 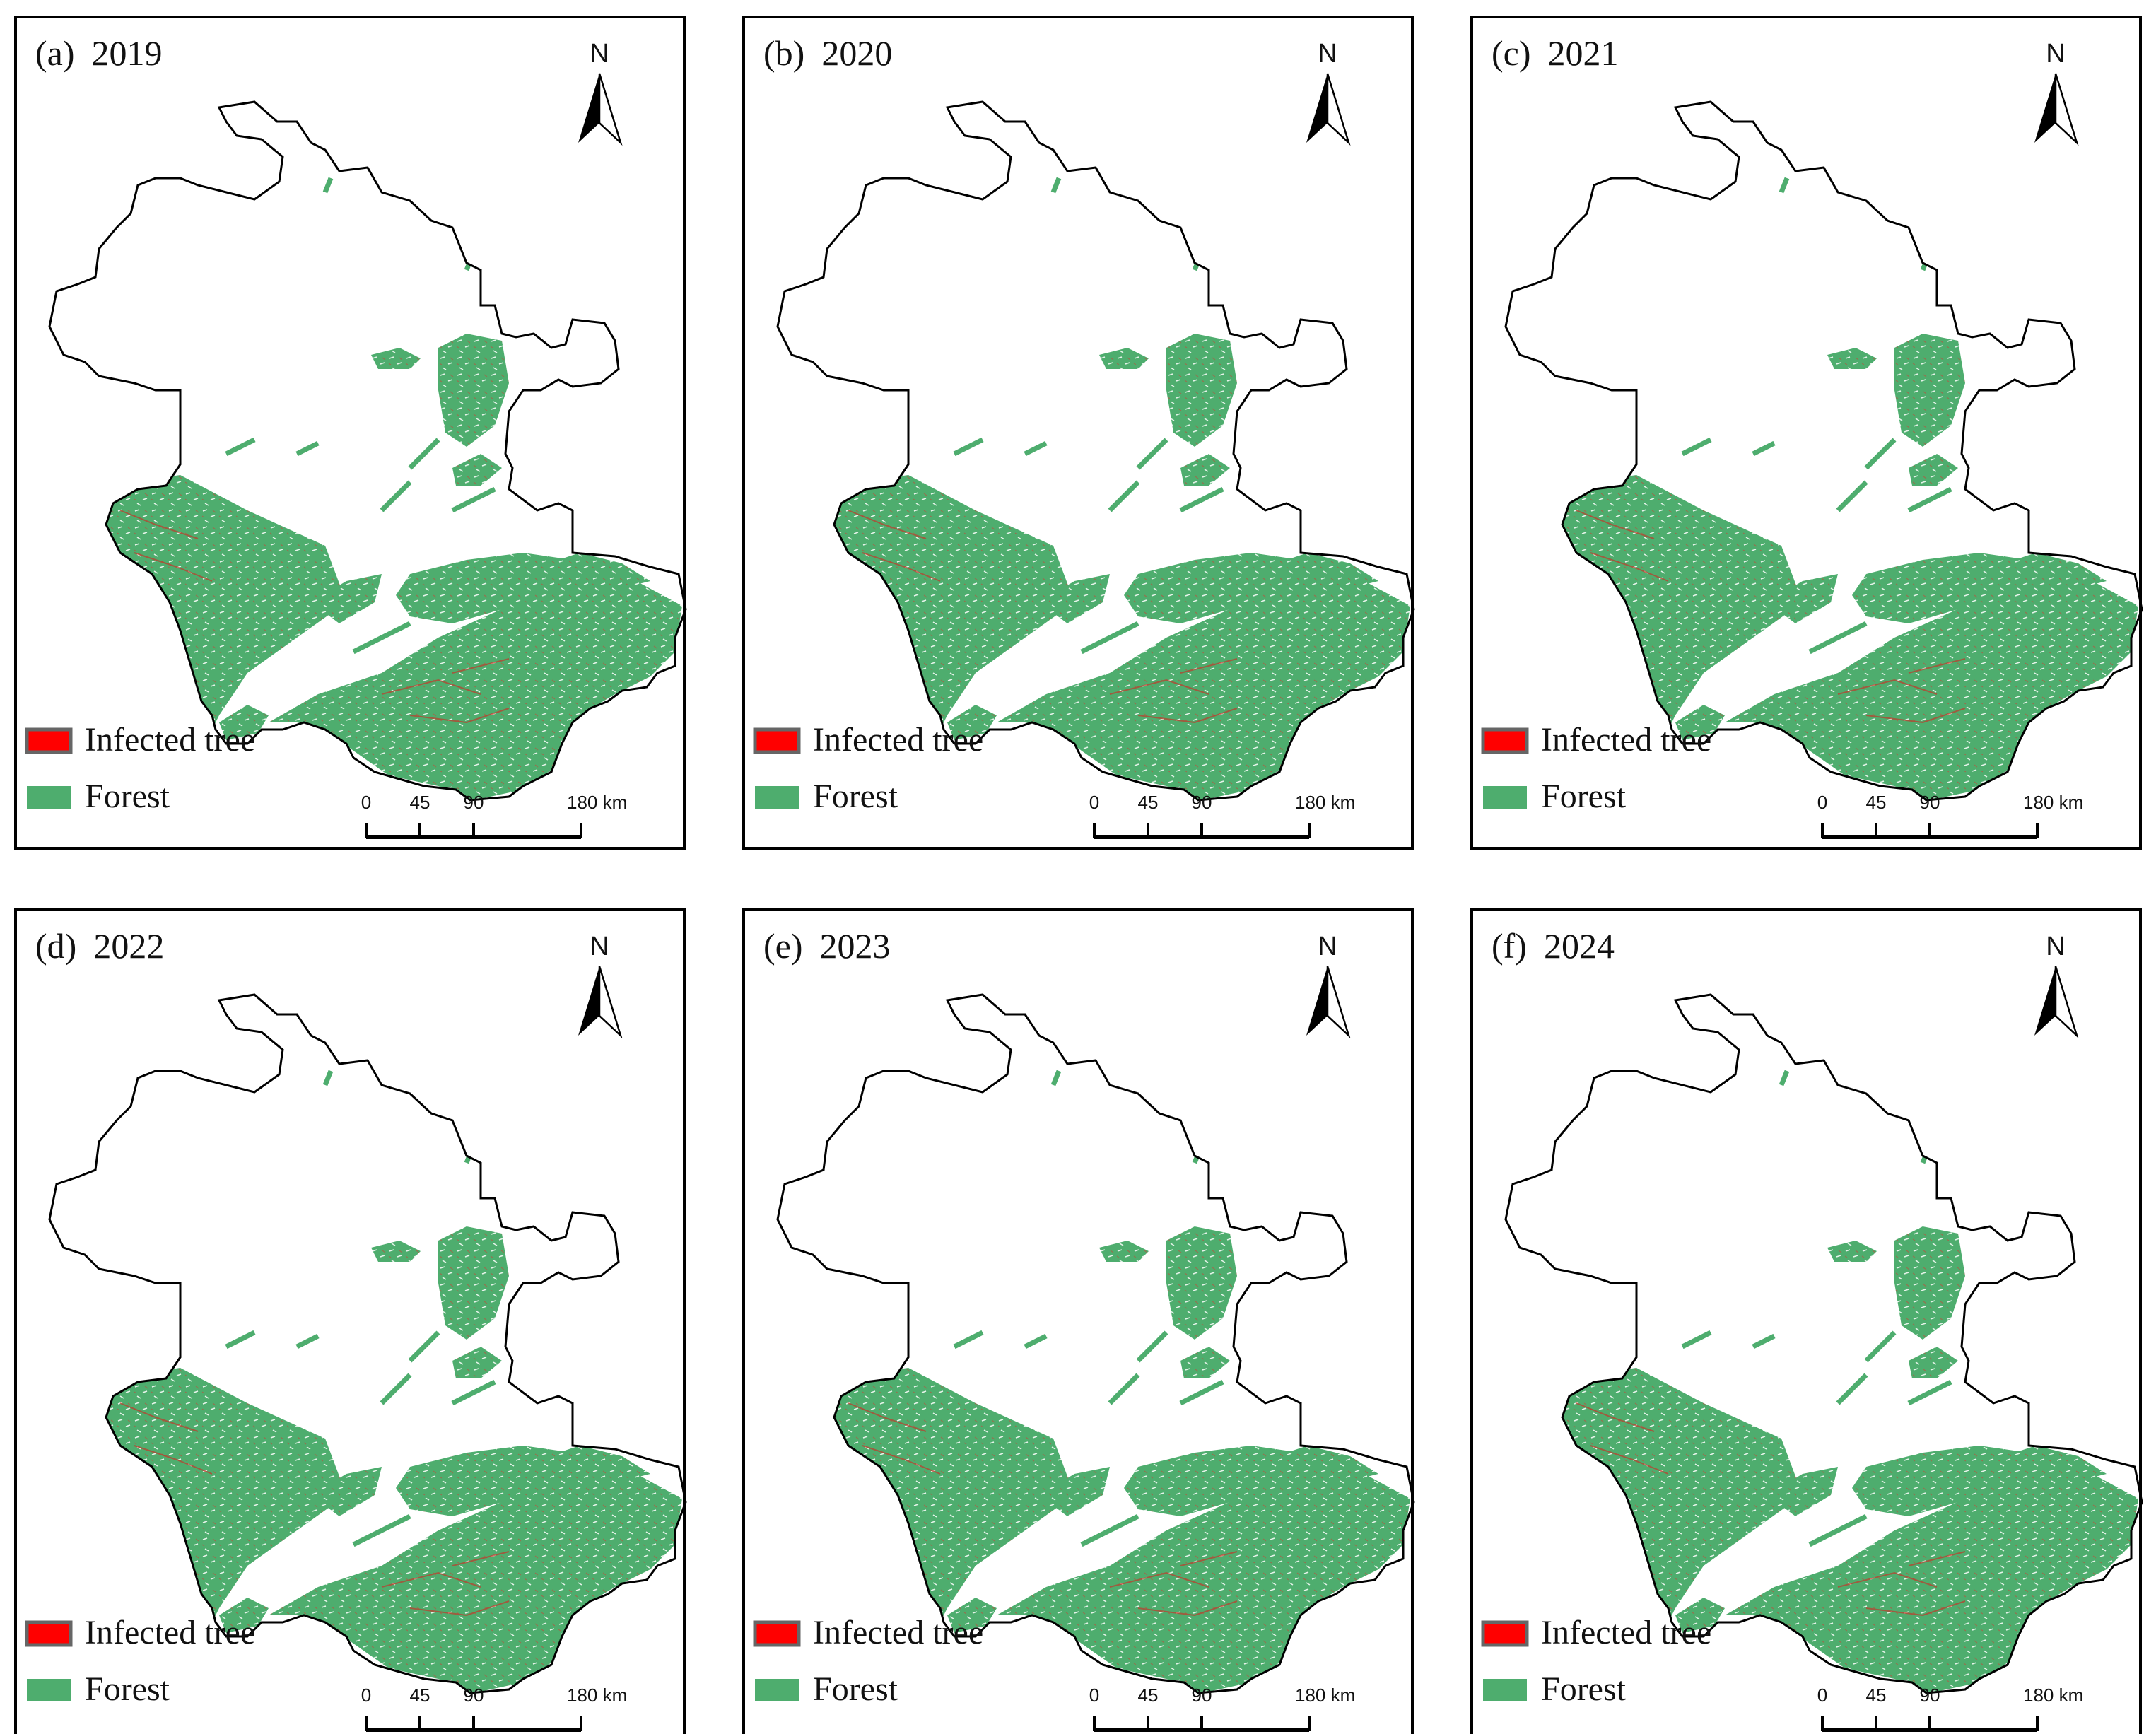 What do you see at coordinates (55, 946) in the screenshot?
I see `panel-label: (d)` at bounding box center [55, 946].